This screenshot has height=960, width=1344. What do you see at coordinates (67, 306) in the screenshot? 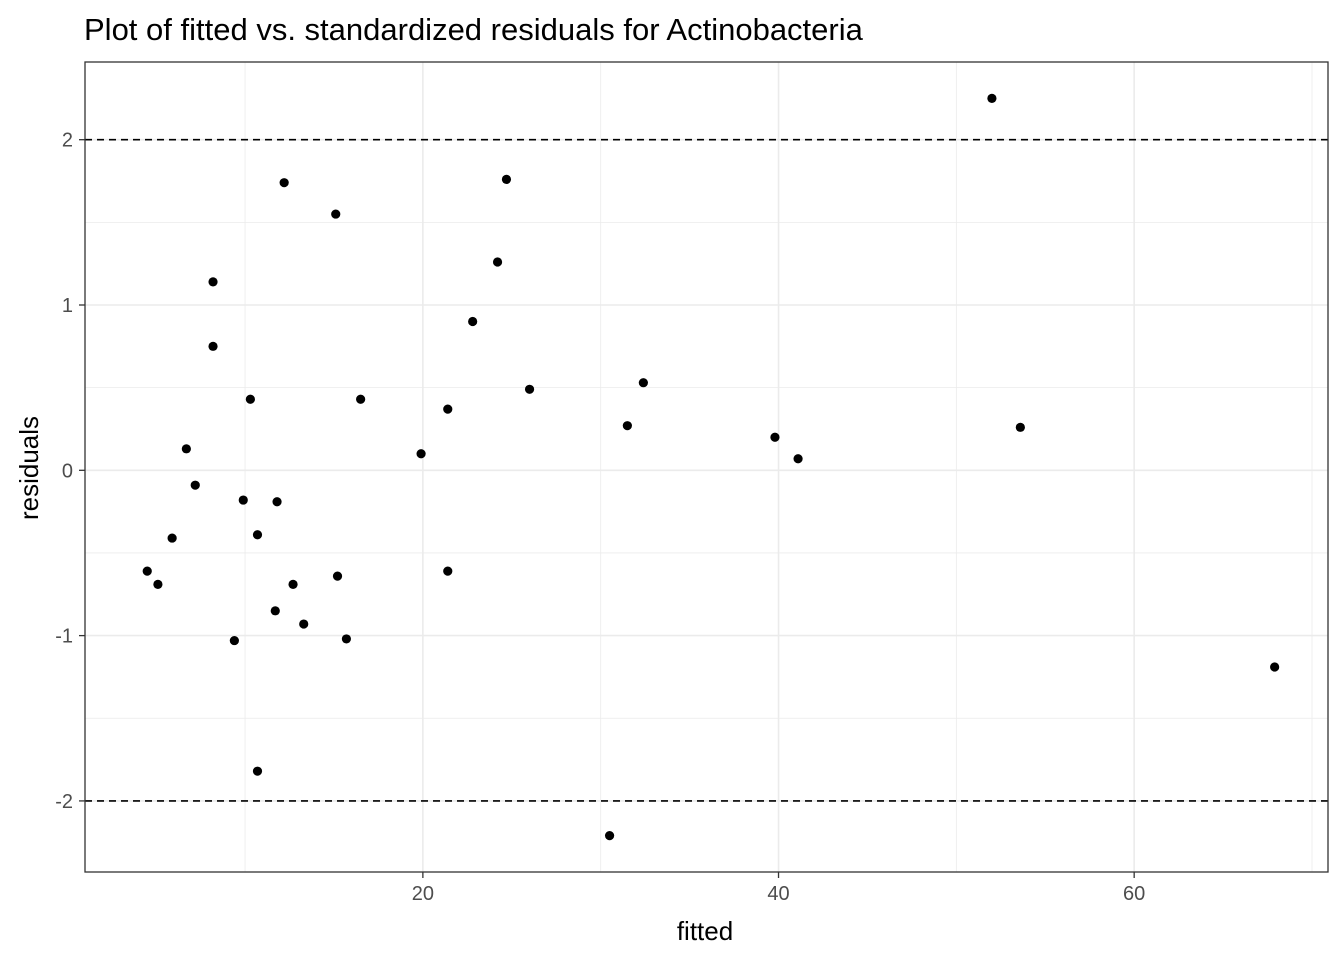
I see `y-tick-label: 1` at bounding box center [67, 306].